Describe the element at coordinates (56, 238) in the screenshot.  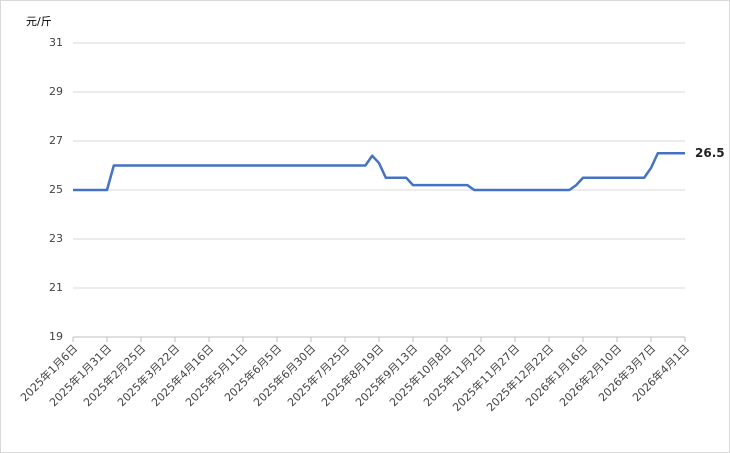
I see `y-tick-label: 23` at that location.